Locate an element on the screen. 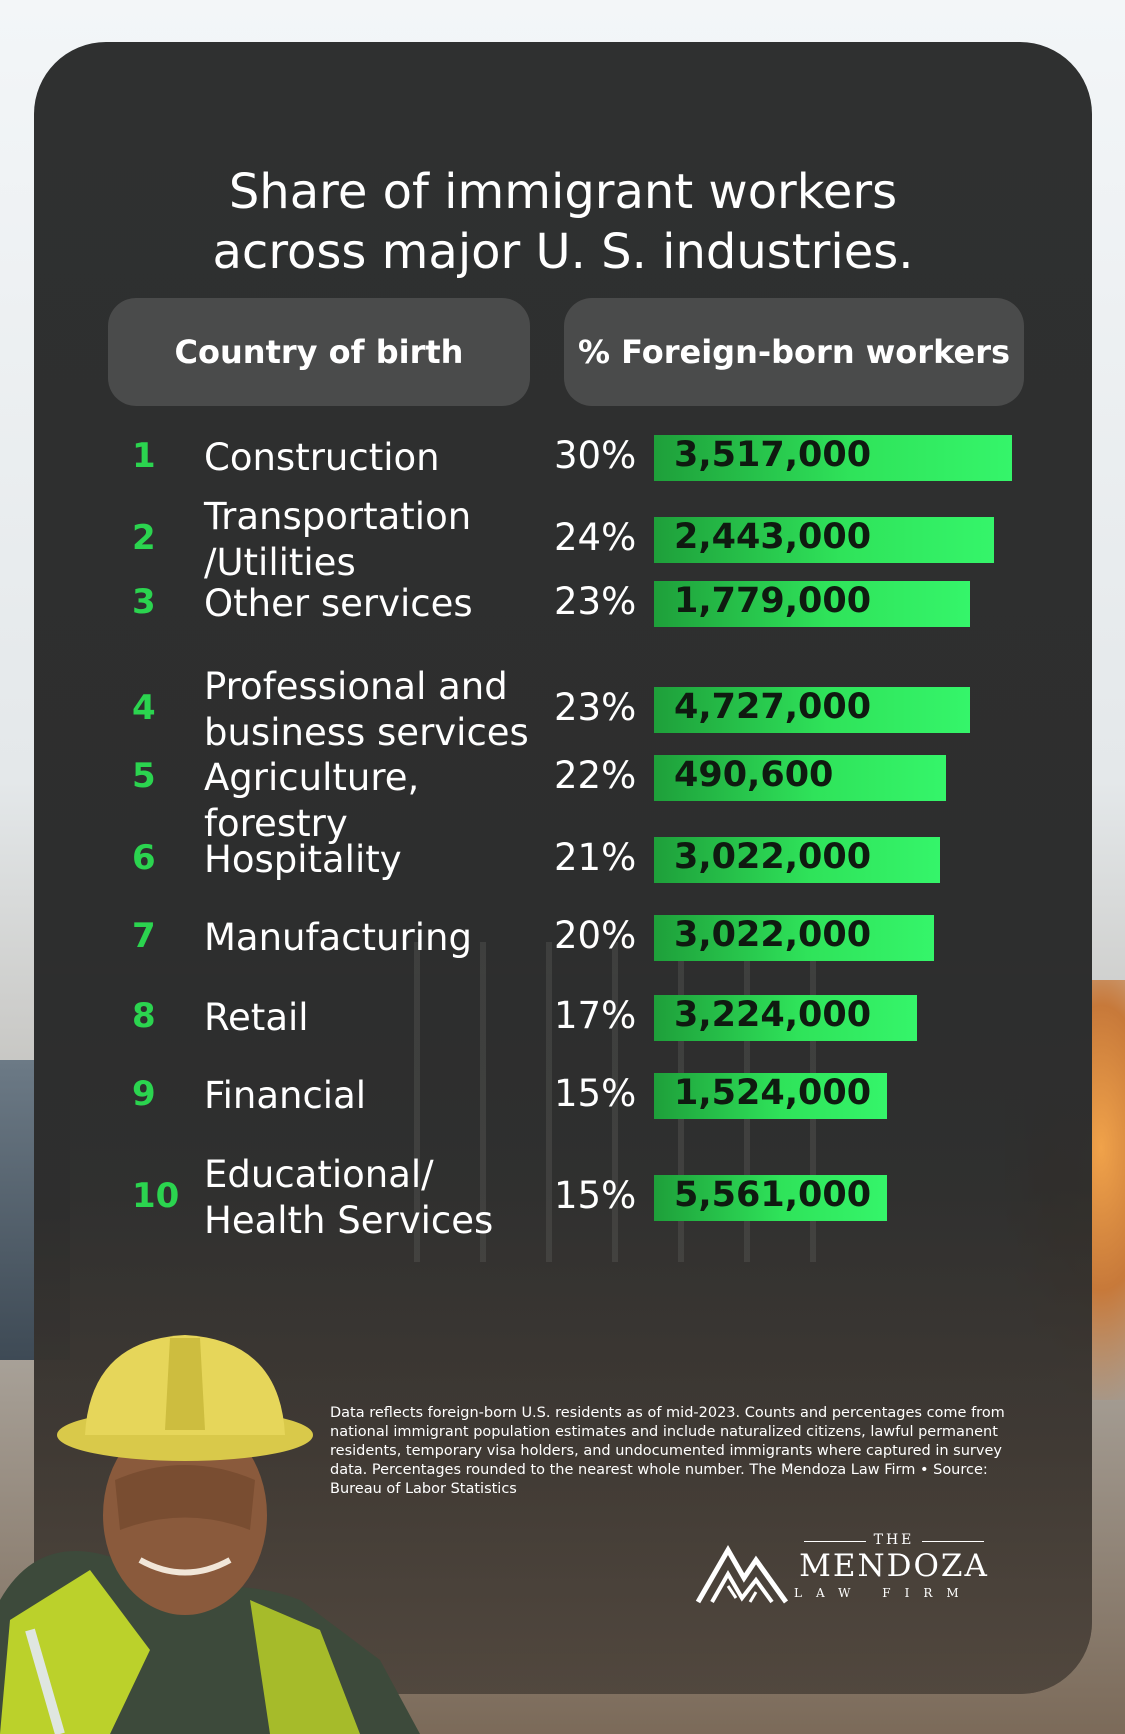 This screenshot has width=1125, height=1734. worker-count-label: 1,524,000 is located at coordinates (773, 1093).